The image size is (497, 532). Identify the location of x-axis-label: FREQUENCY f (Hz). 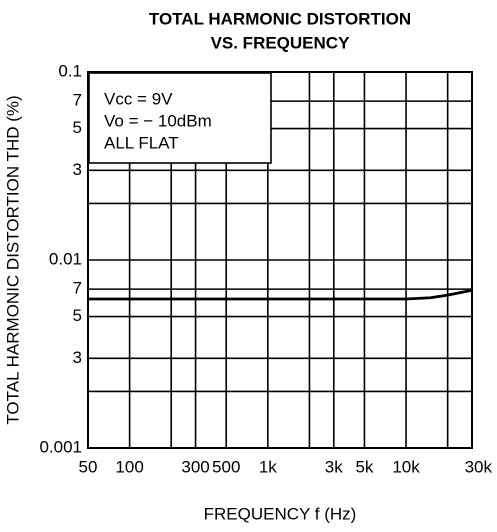
(280, 513).